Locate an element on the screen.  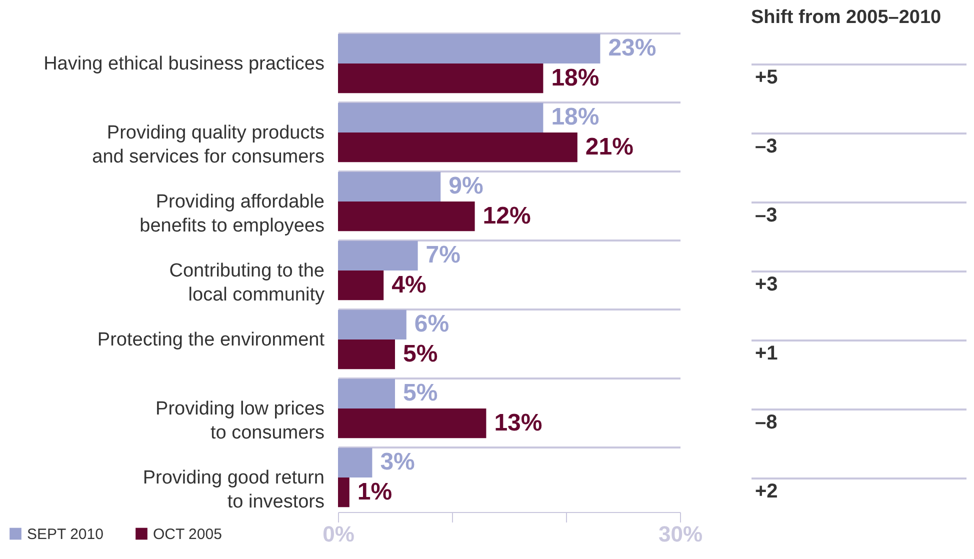
y-tick-label: Protecting the environment is located at coordinates (211, 340).